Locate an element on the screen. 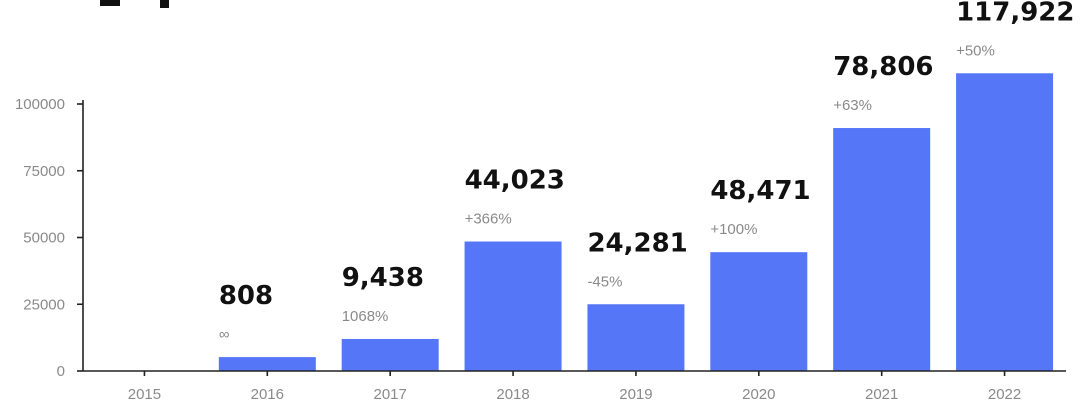 The height and width of the screenshot is (416, 1080). change-label-2017: 1068% is located at coordinates (365, 316).